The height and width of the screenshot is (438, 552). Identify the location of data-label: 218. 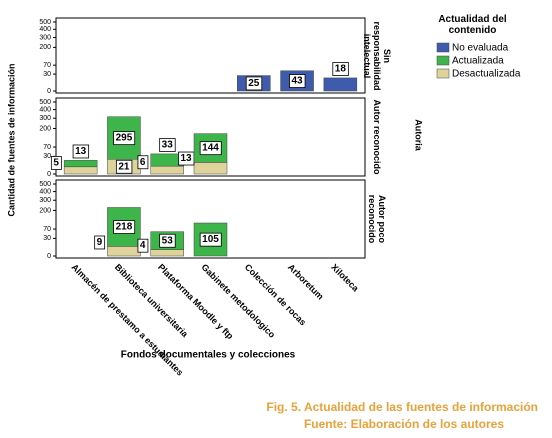
(124, 227).